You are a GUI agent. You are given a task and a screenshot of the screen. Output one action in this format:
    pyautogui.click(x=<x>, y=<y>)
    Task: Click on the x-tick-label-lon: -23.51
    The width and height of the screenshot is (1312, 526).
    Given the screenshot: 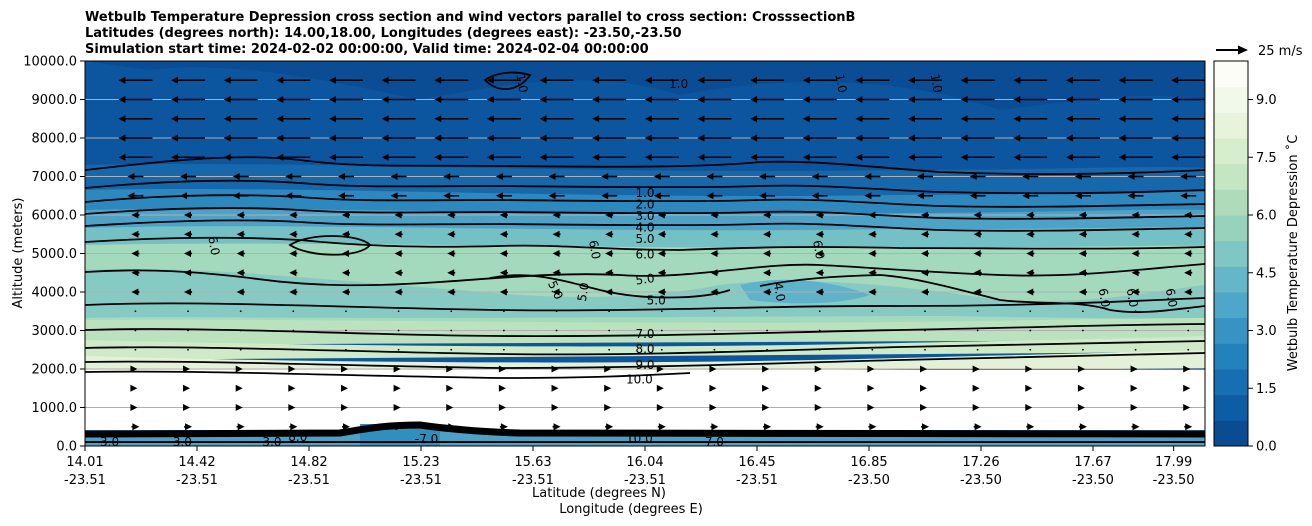 What is the action you would take?
    pyautogui.click(x=197, y=480)
    